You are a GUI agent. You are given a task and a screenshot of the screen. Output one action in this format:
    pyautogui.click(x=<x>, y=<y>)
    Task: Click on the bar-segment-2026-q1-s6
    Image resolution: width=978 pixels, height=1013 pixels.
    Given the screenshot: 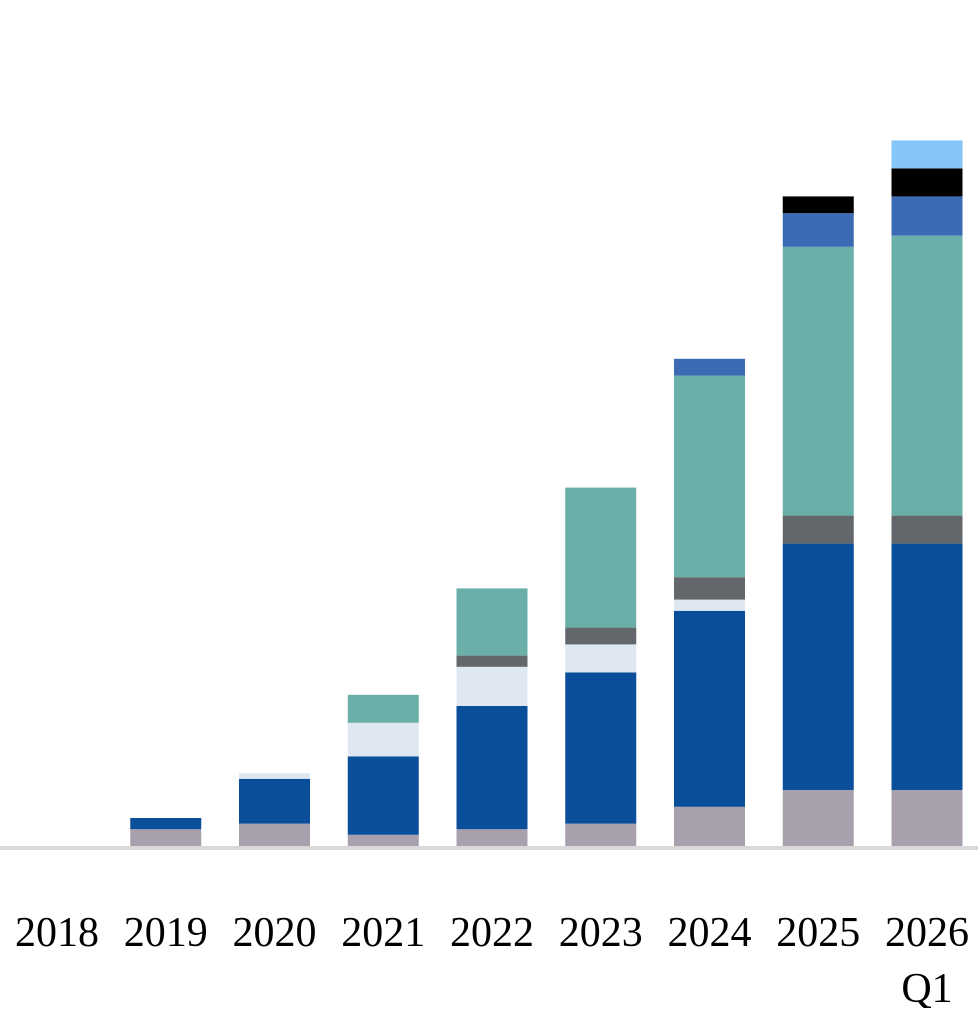 What is the action you would take?
    pyautogui.click(x=927, y=216)
    